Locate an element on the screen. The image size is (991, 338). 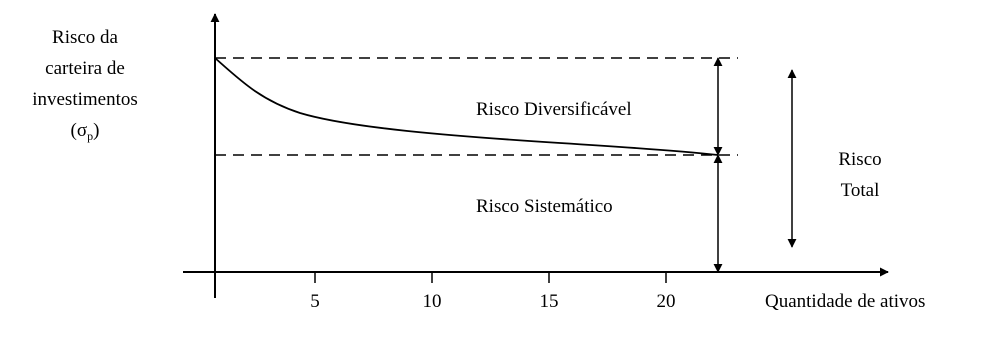
diversifiable-risk-label: Risco Diversificável is located at coordinates (554, 109).